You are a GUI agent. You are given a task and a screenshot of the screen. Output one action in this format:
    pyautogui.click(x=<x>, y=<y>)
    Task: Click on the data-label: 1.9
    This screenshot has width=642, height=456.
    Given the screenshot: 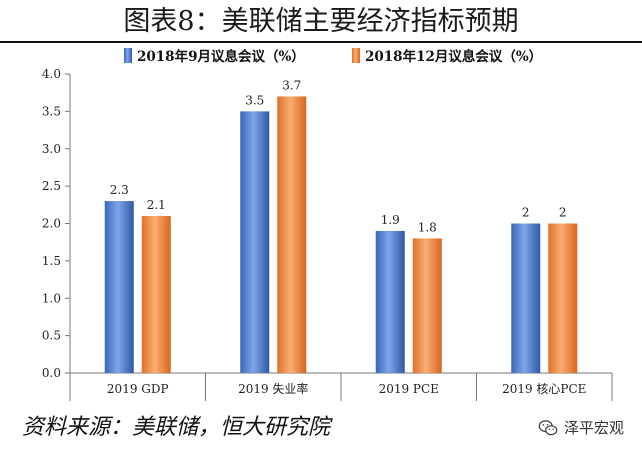 What is the action you would take?
    pyautogui.click(x=390, y=220)
    